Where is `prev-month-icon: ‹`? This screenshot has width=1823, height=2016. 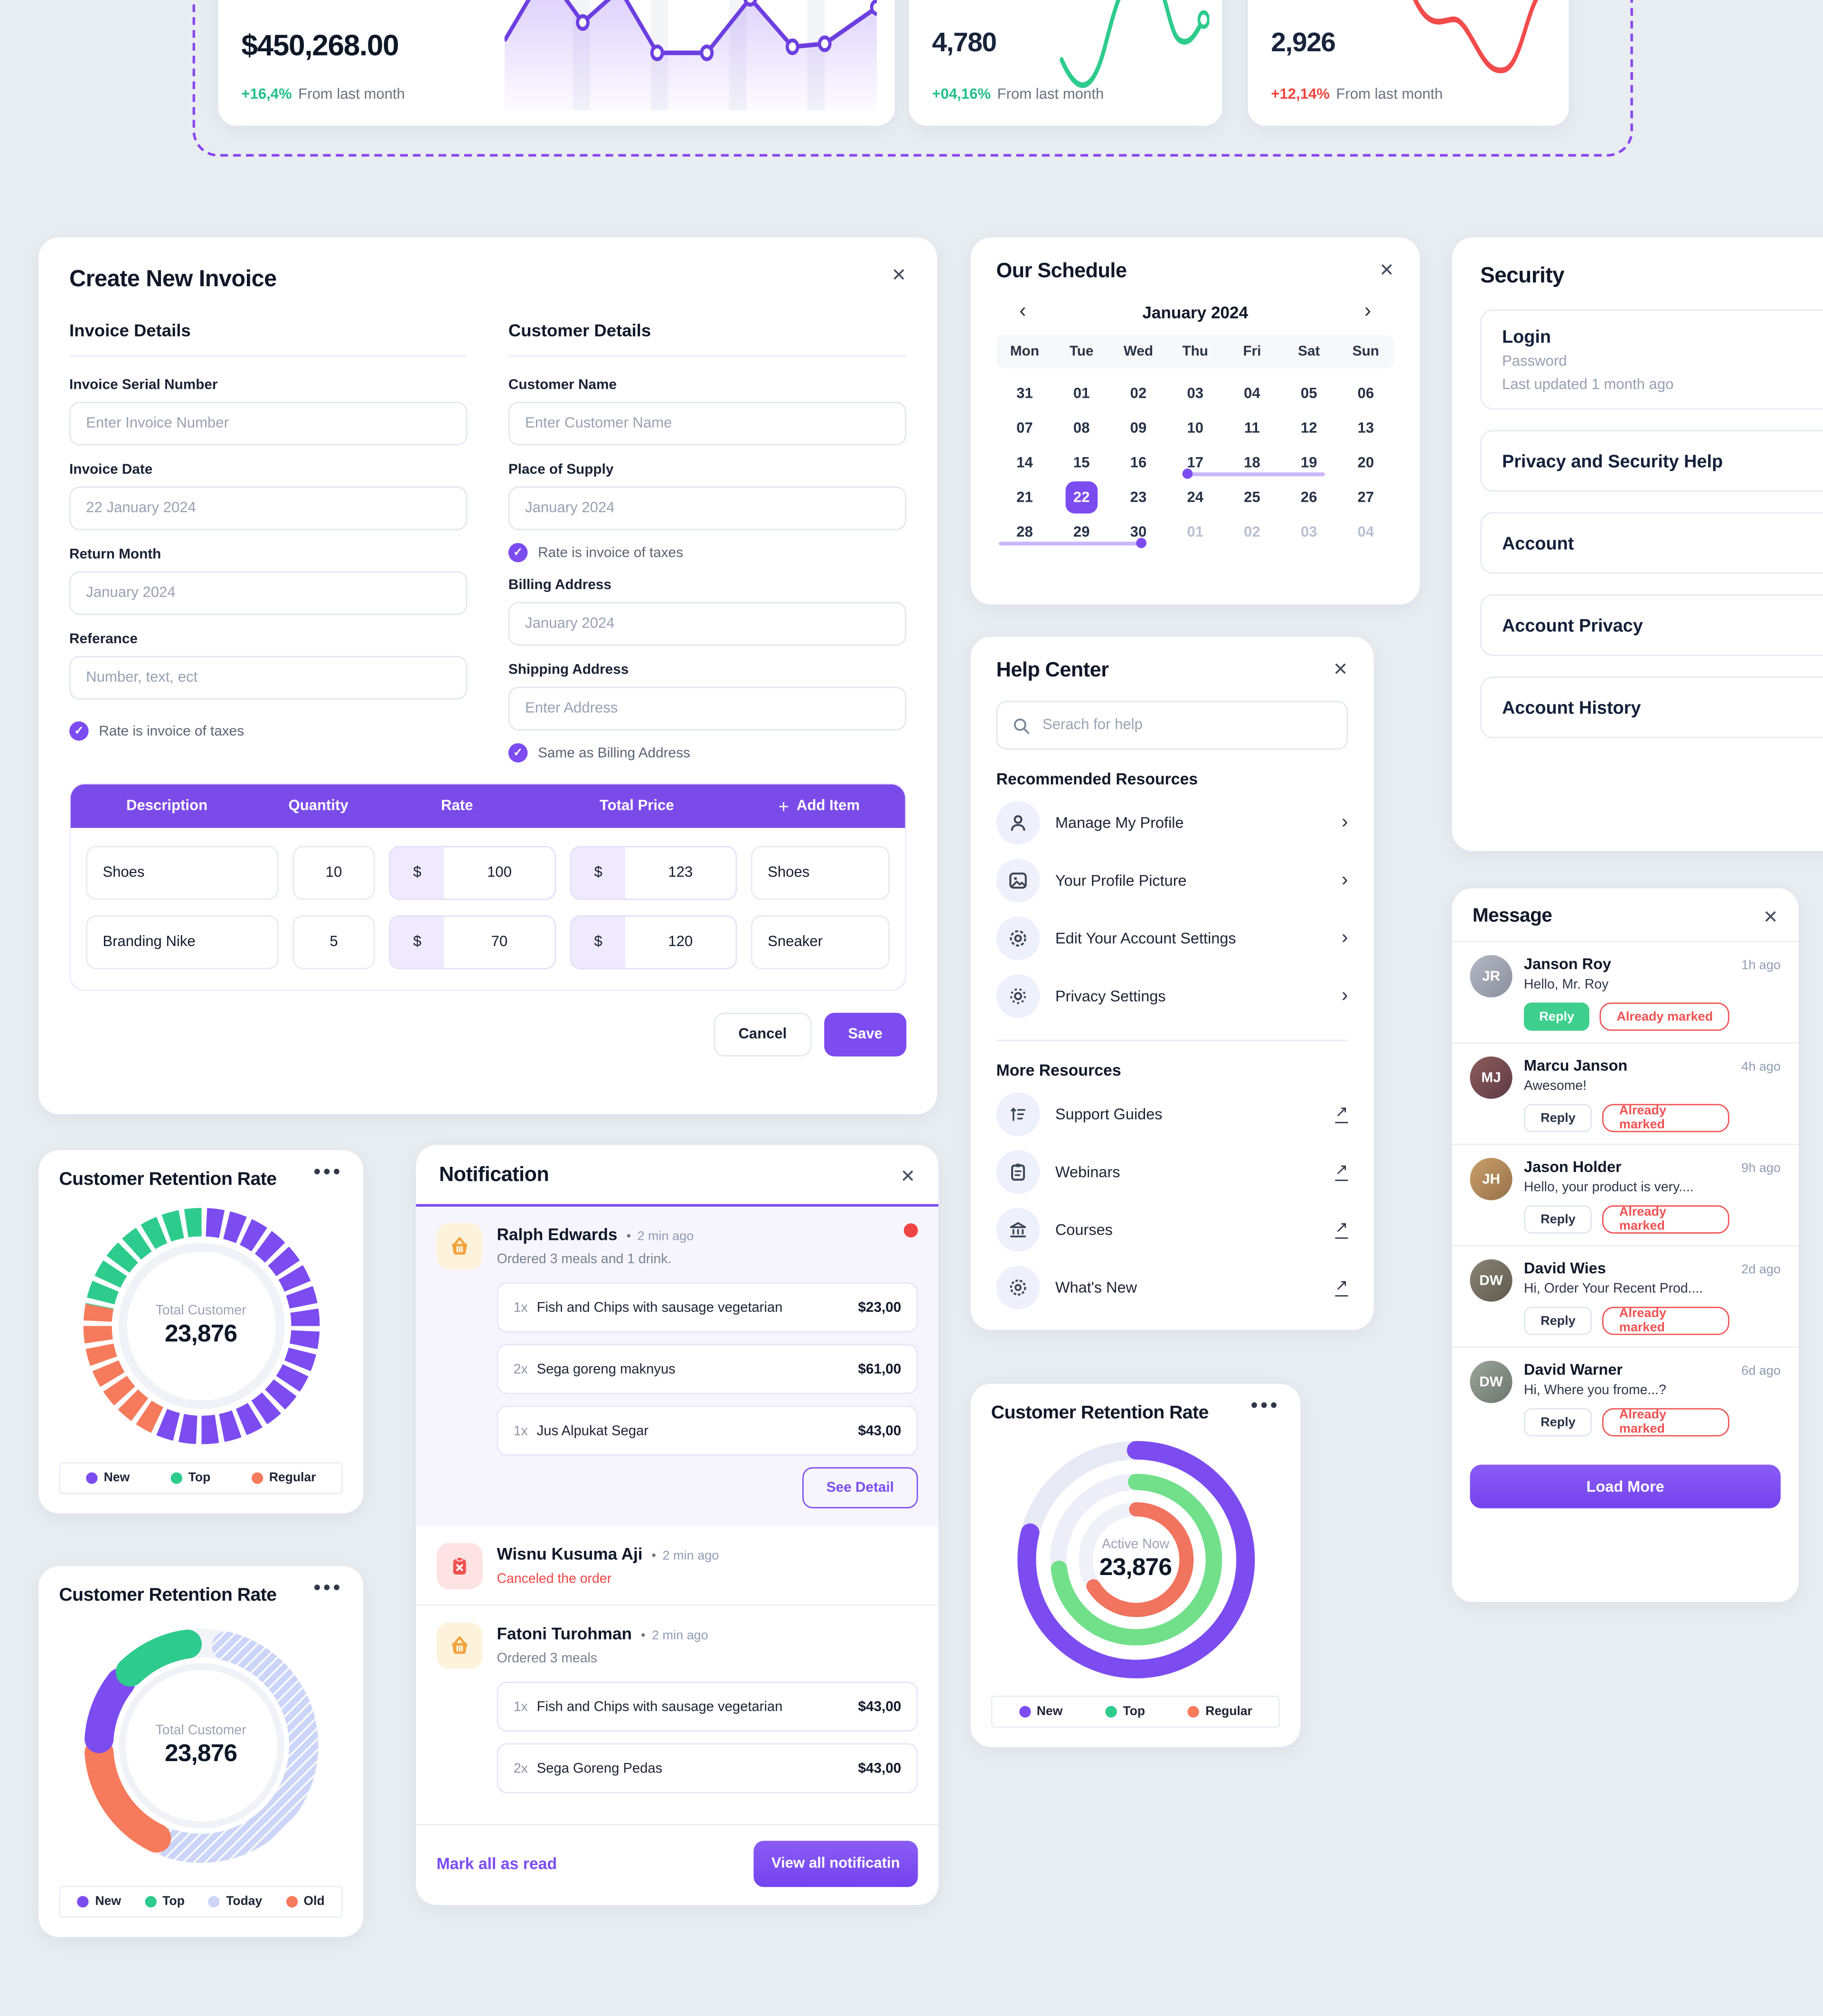
prev-month-icon: ‹ is located at coordinates (1023, 311).